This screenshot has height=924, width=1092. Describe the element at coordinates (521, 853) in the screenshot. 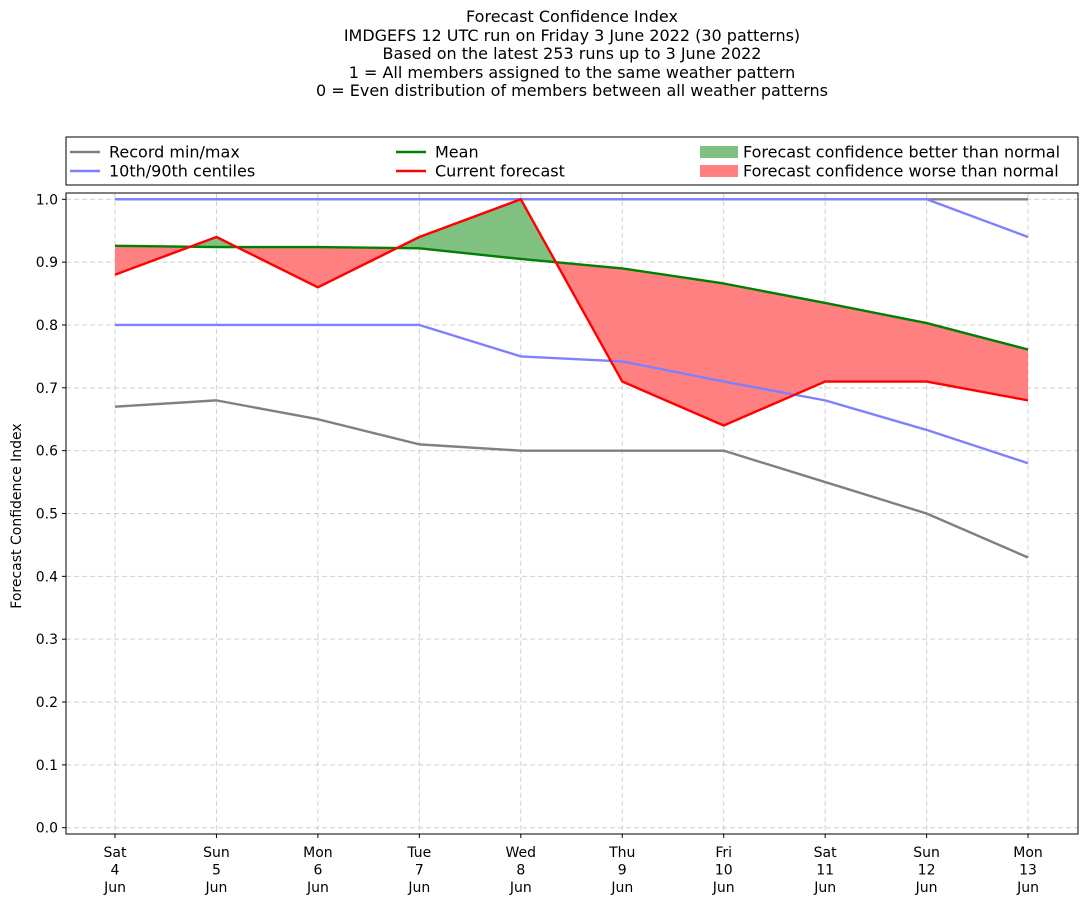

I see `x-tick-label: Wed` at that location.